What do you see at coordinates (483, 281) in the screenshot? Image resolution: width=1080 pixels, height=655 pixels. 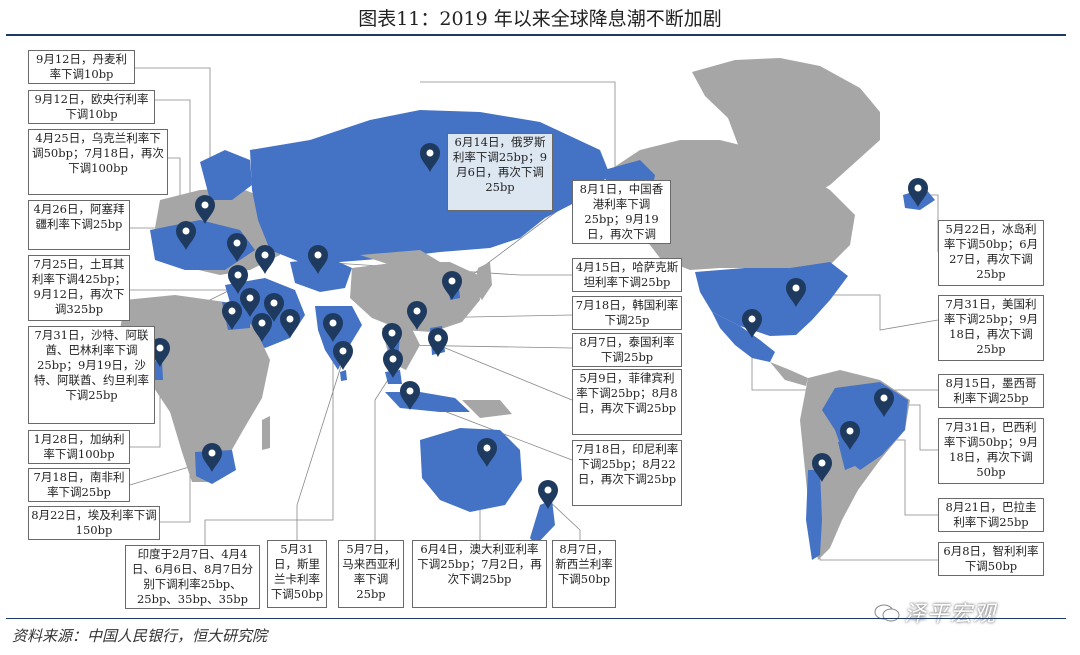 I see `land-japan` at bounding box center [483, 281].